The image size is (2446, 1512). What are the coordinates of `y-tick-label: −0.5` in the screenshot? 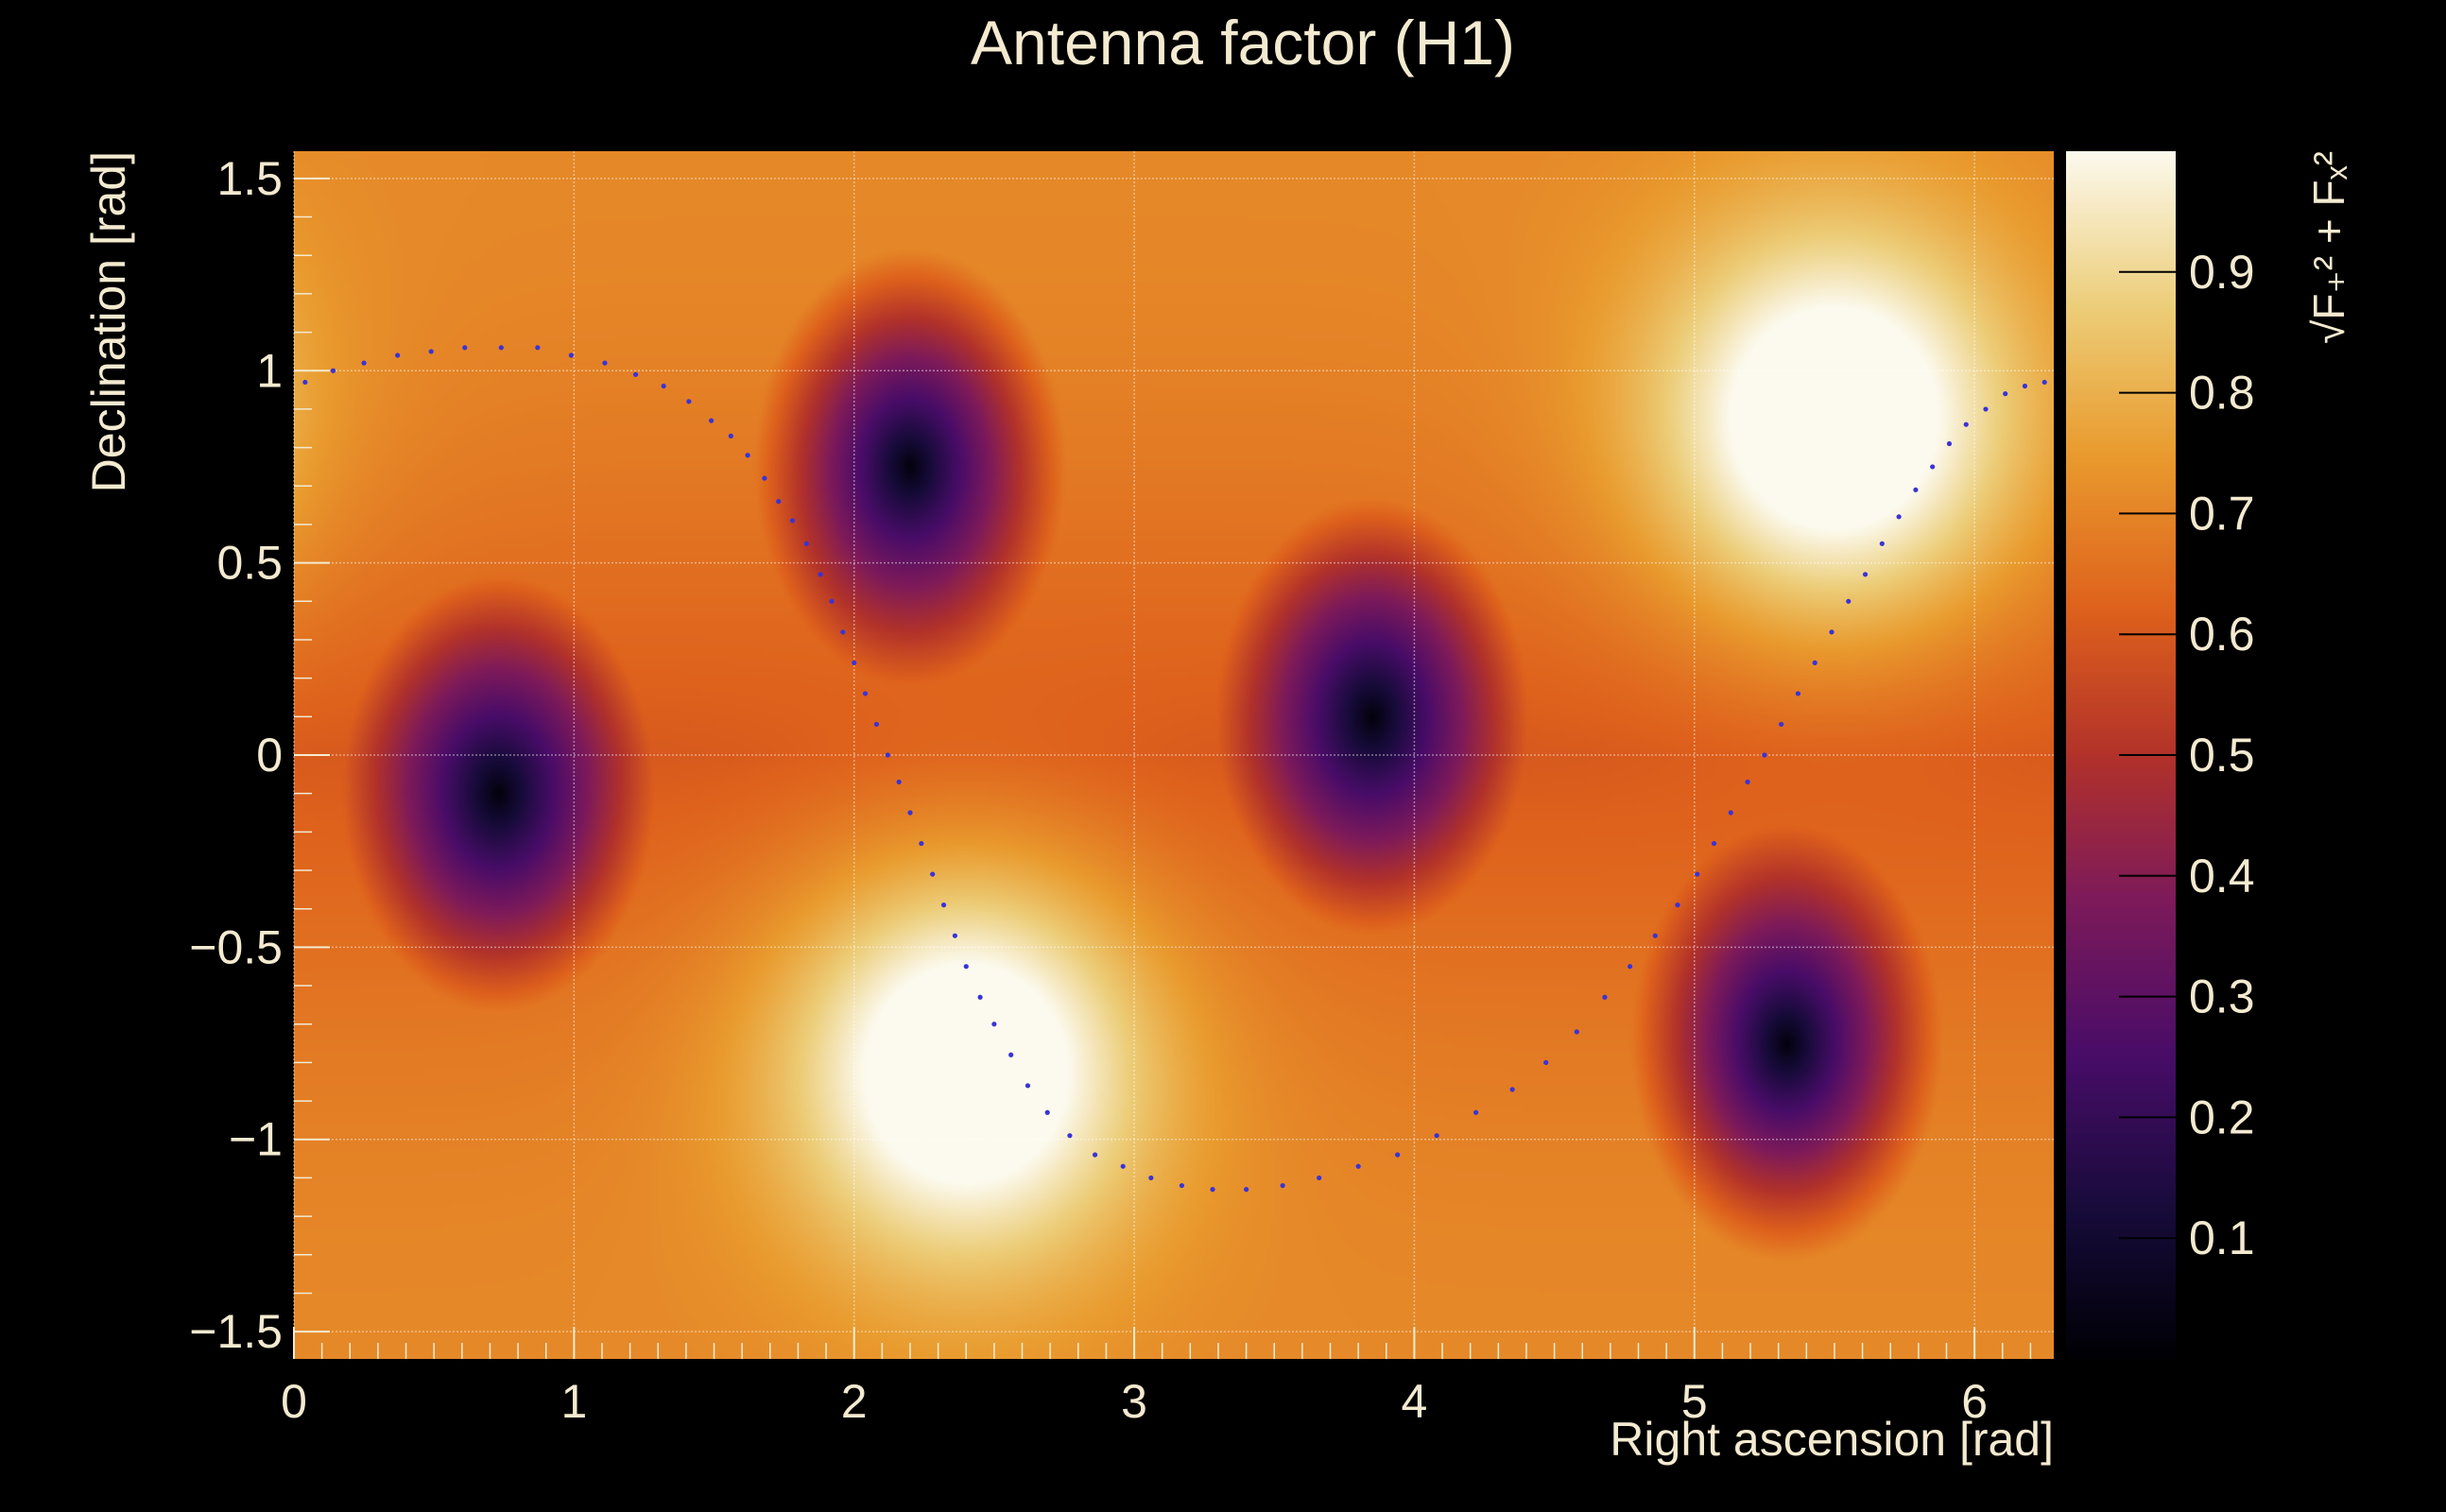 It's located at (236, 946).